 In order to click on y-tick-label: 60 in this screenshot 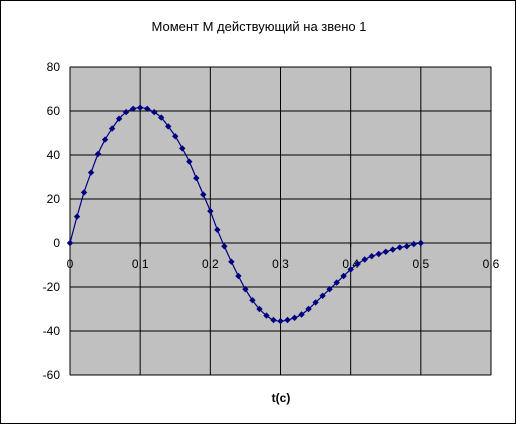, I will do `click(54, 111)`.